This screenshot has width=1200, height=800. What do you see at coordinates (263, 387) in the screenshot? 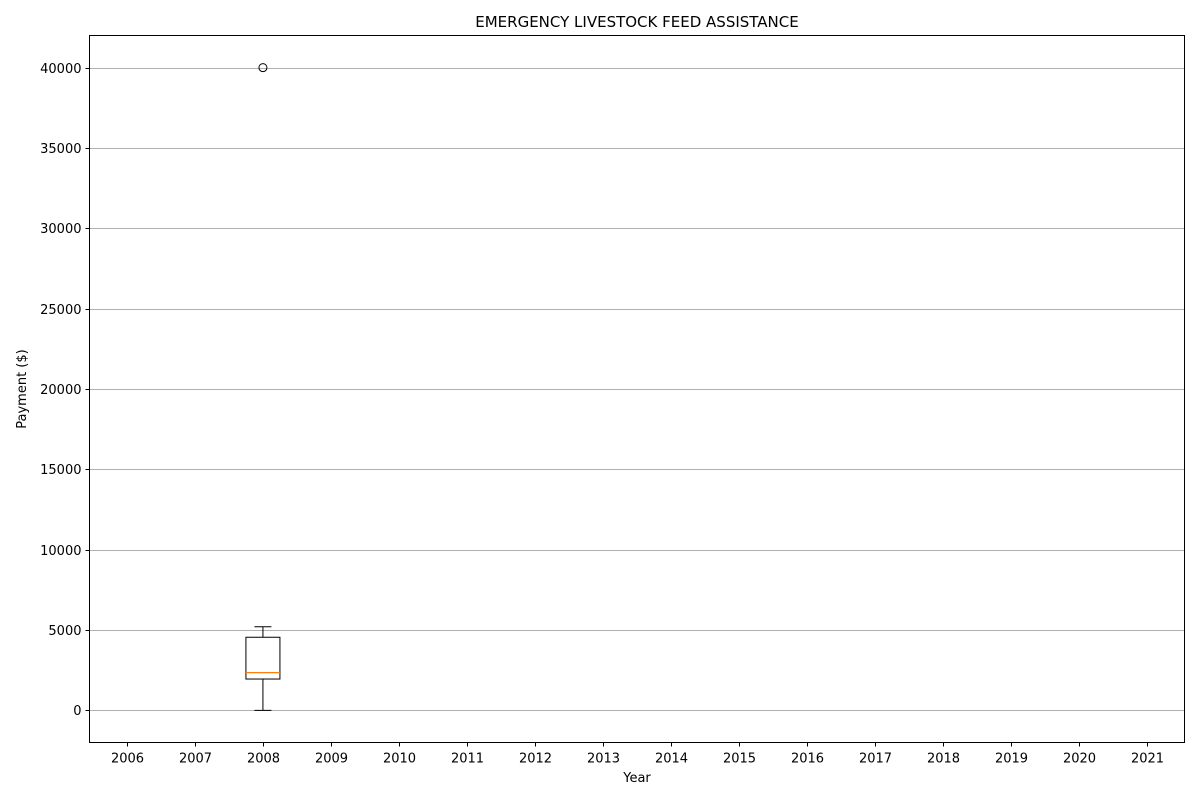
I see `boxplots` at bounding box center [263, 387].